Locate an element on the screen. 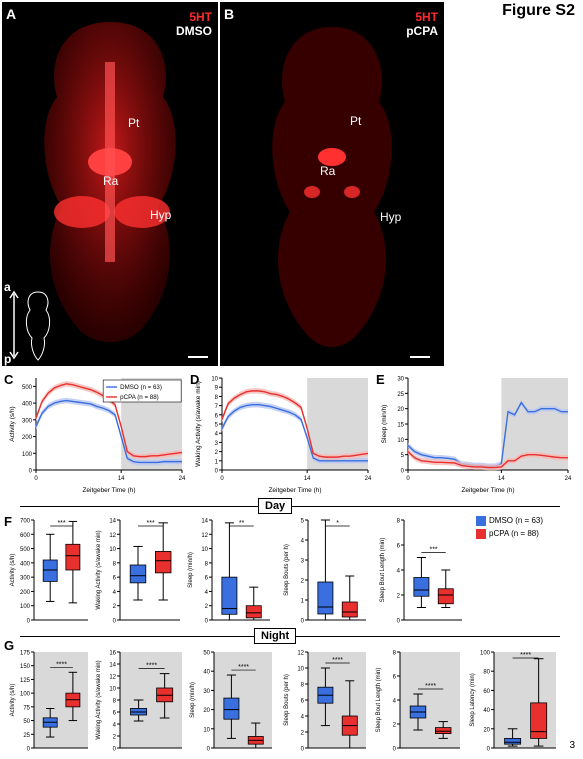  box-night-sleep-latency: 0 20 40 60 80 100 Sleep Latency (min) **** is located at coordinates (514, 700).